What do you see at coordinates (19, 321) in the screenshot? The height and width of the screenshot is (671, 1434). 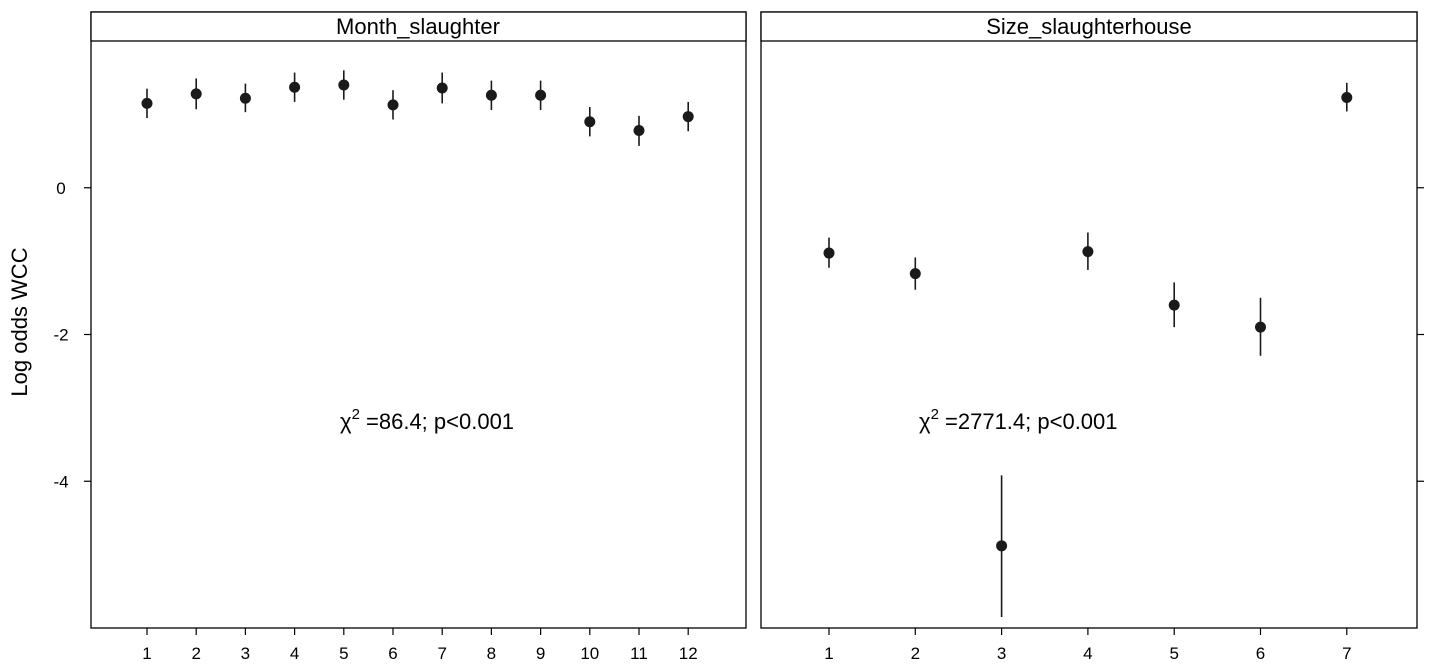 I see `y-axis-label: Log odds WCC` at bounding box center [19, 321].